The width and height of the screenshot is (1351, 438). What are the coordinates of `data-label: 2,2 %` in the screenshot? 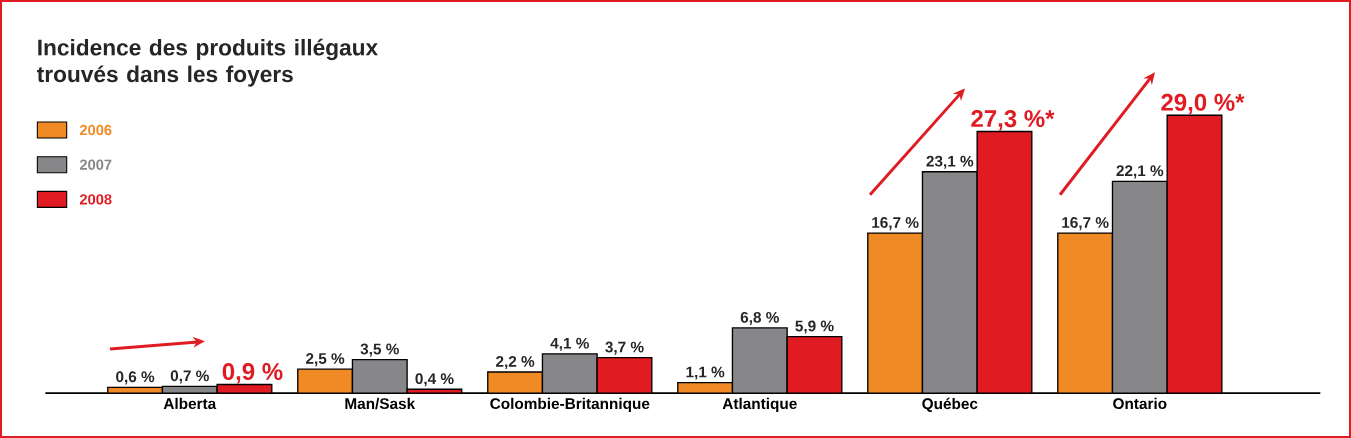 It's located at (515, 362).